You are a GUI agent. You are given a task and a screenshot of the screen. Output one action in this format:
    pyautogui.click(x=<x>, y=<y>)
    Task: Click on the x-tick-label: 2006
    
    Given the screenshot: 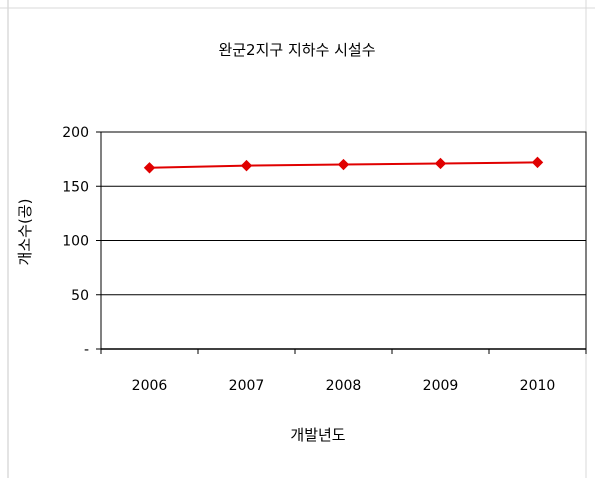 What is the action you would take?
    pyautogui.click(x=150, y=386)
    